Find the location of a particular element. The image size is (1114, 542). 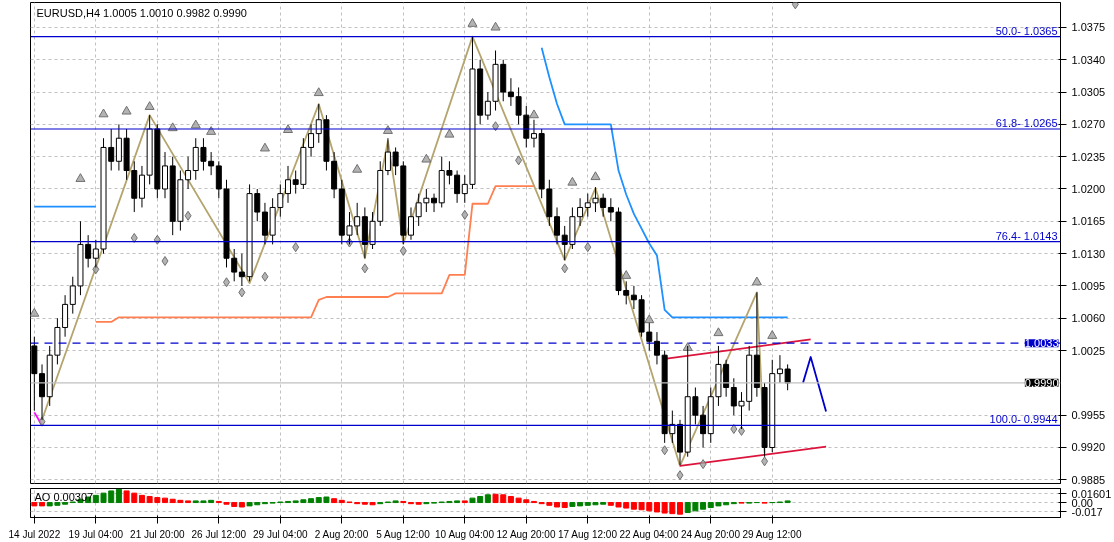

y-tick-label: 1.0165 is located at coordinates (1088, 221).